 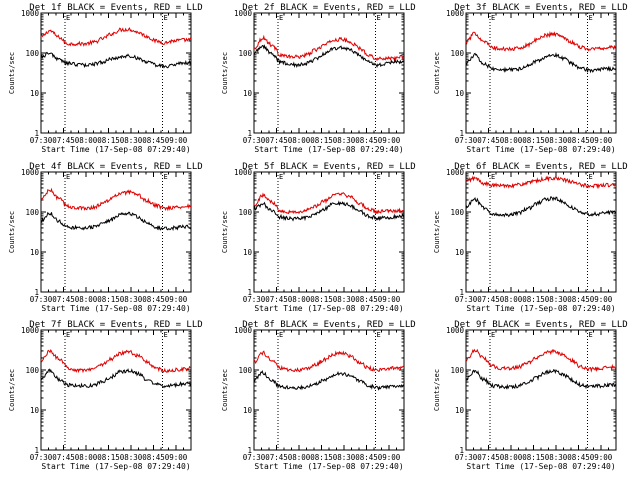 I want to click on panel-title: Det 2f BLACK = Events, RED = LLD, so click(x=328, y=8).